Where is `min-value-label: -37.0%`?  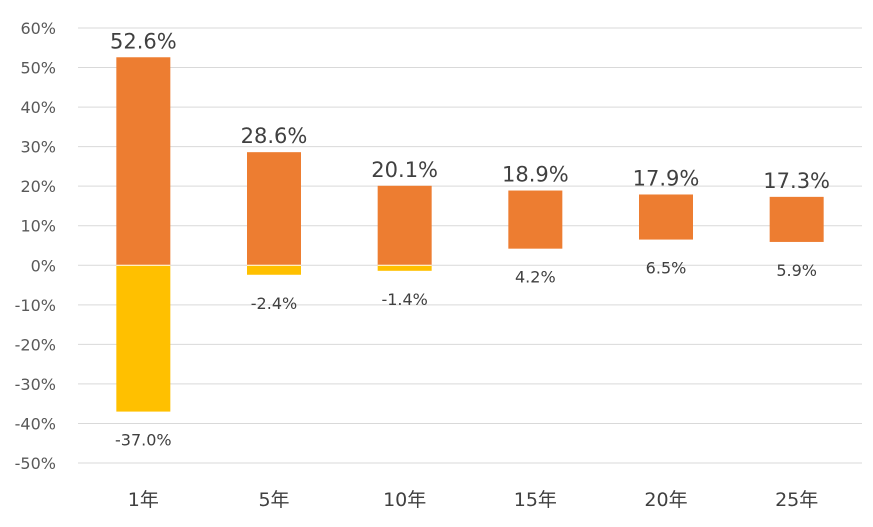
min-value-label: -37.0% is located at coordinates (143, 440).